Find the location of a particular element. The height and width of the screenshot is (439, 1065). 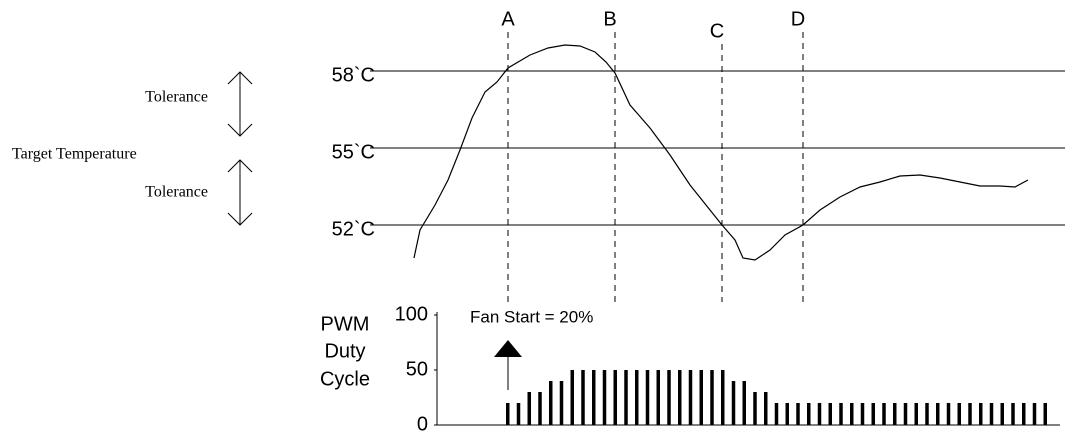

axis-label: Cycle is located at coordinates (345, 379).